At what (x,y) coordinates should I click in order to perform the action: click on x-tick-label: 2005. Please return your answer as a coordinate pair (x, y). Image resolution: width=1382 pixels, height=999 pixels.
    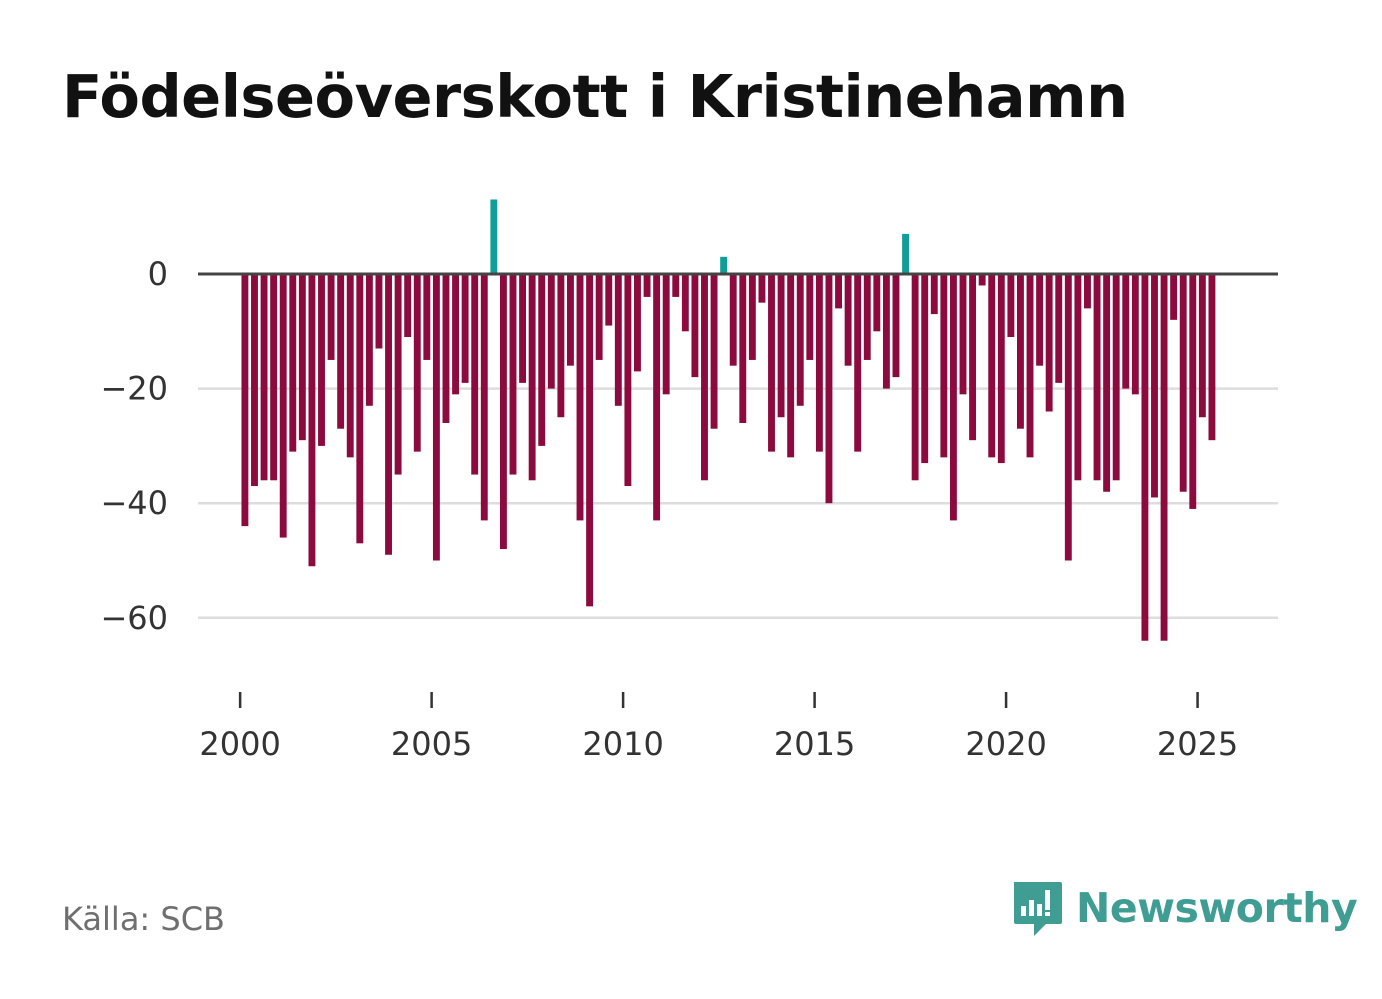
    Looking at the image, I should click on (431, 744).